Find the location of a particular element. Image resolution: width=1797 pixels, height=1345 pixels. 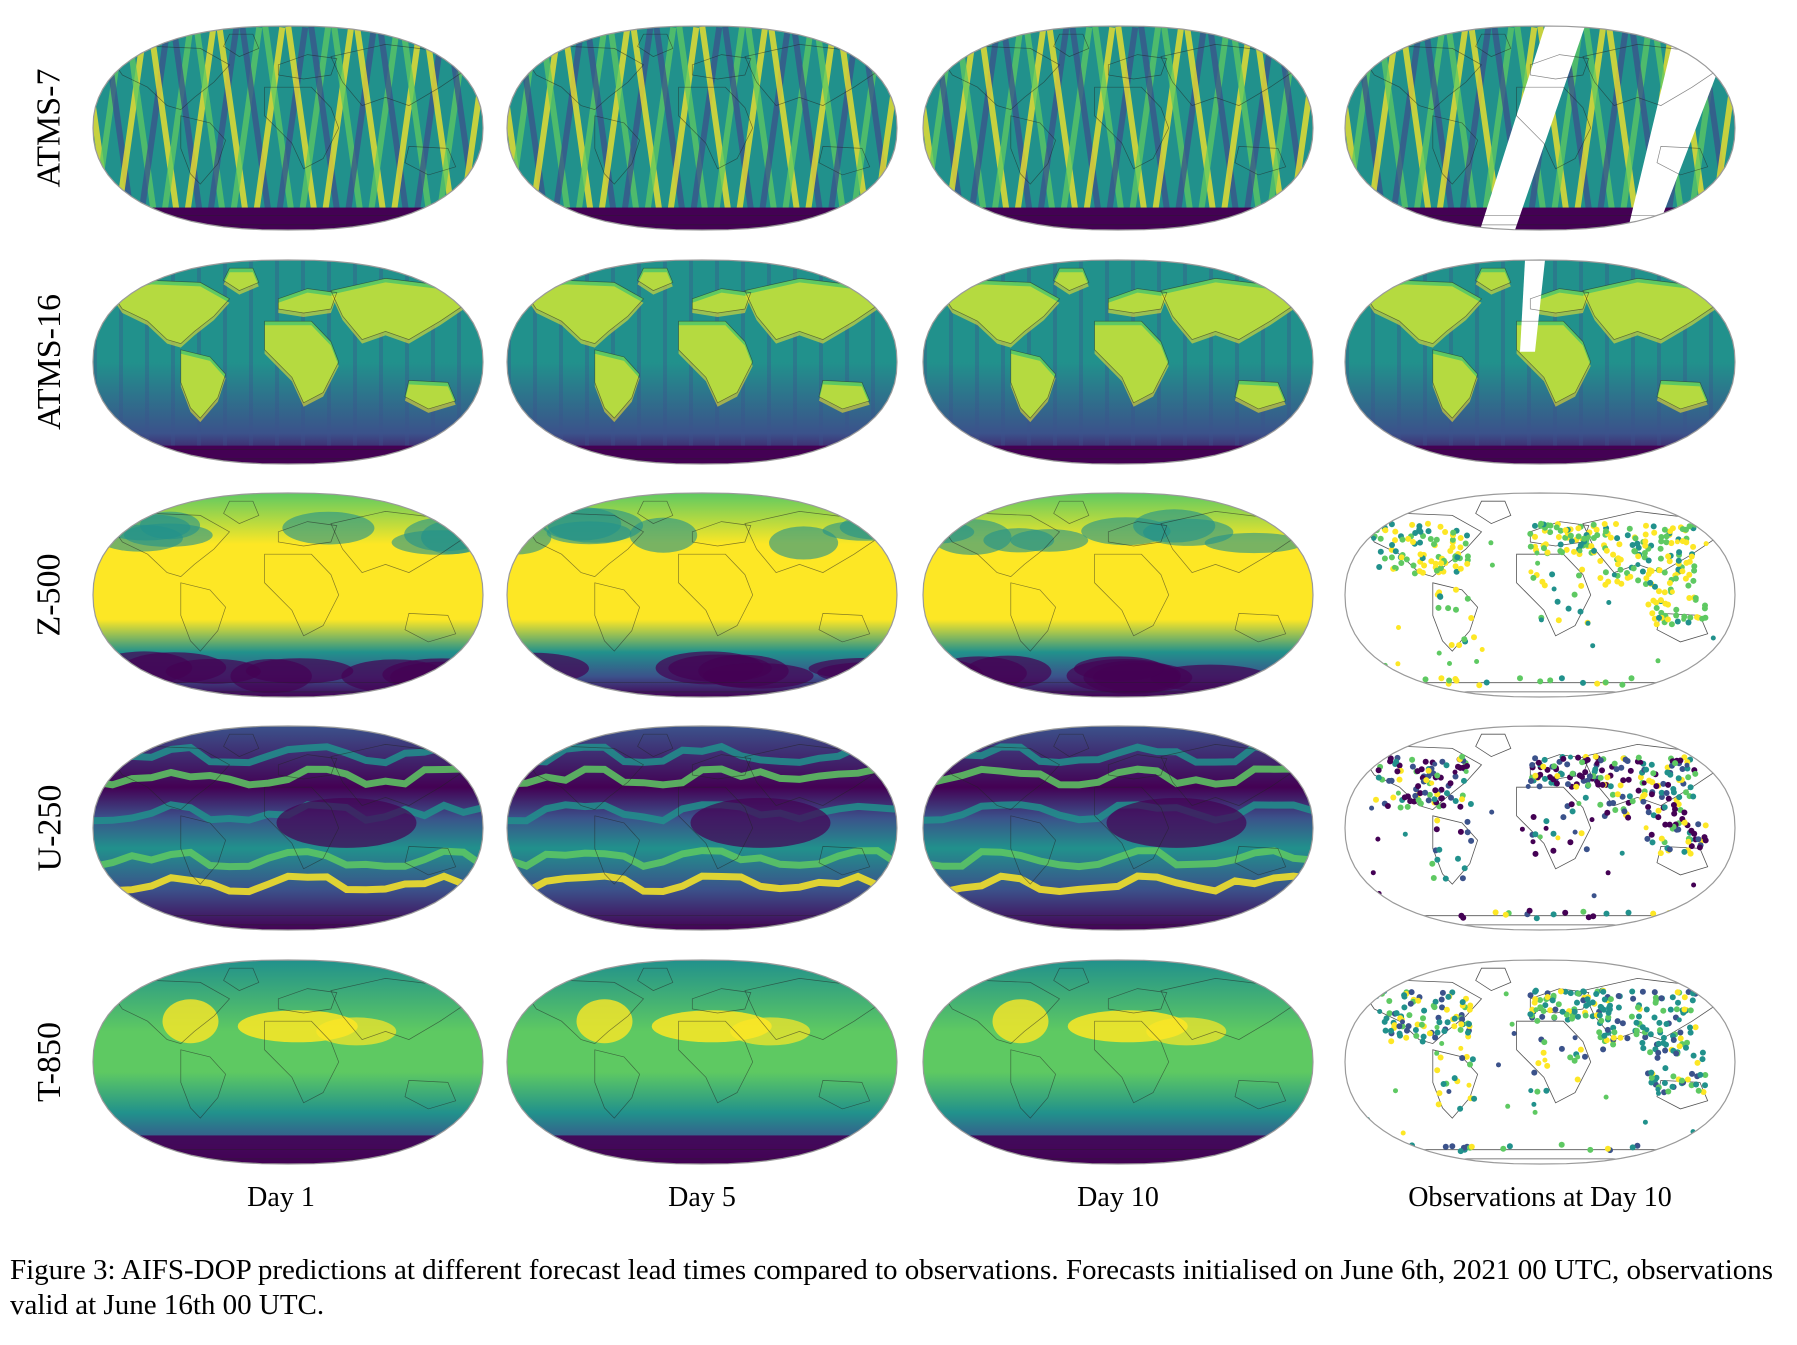

column-label-day-1: Day 1 is located at coordinates (281, 1197).